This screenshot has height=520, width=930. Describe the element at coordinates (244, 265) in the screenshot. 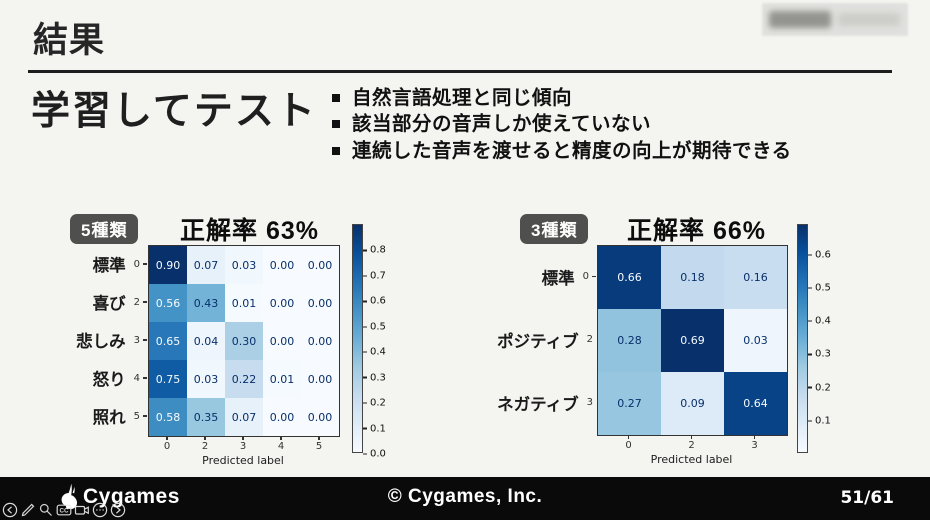

I see `matrix-cell: 0.03` at that location.